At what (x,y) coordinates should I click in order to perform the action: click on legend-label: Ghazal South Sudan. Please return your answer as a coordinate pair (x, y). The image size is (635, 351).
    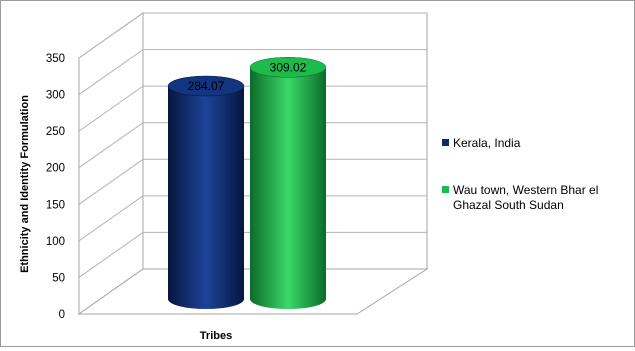
    Looking at the image, I should click on (508, 205).